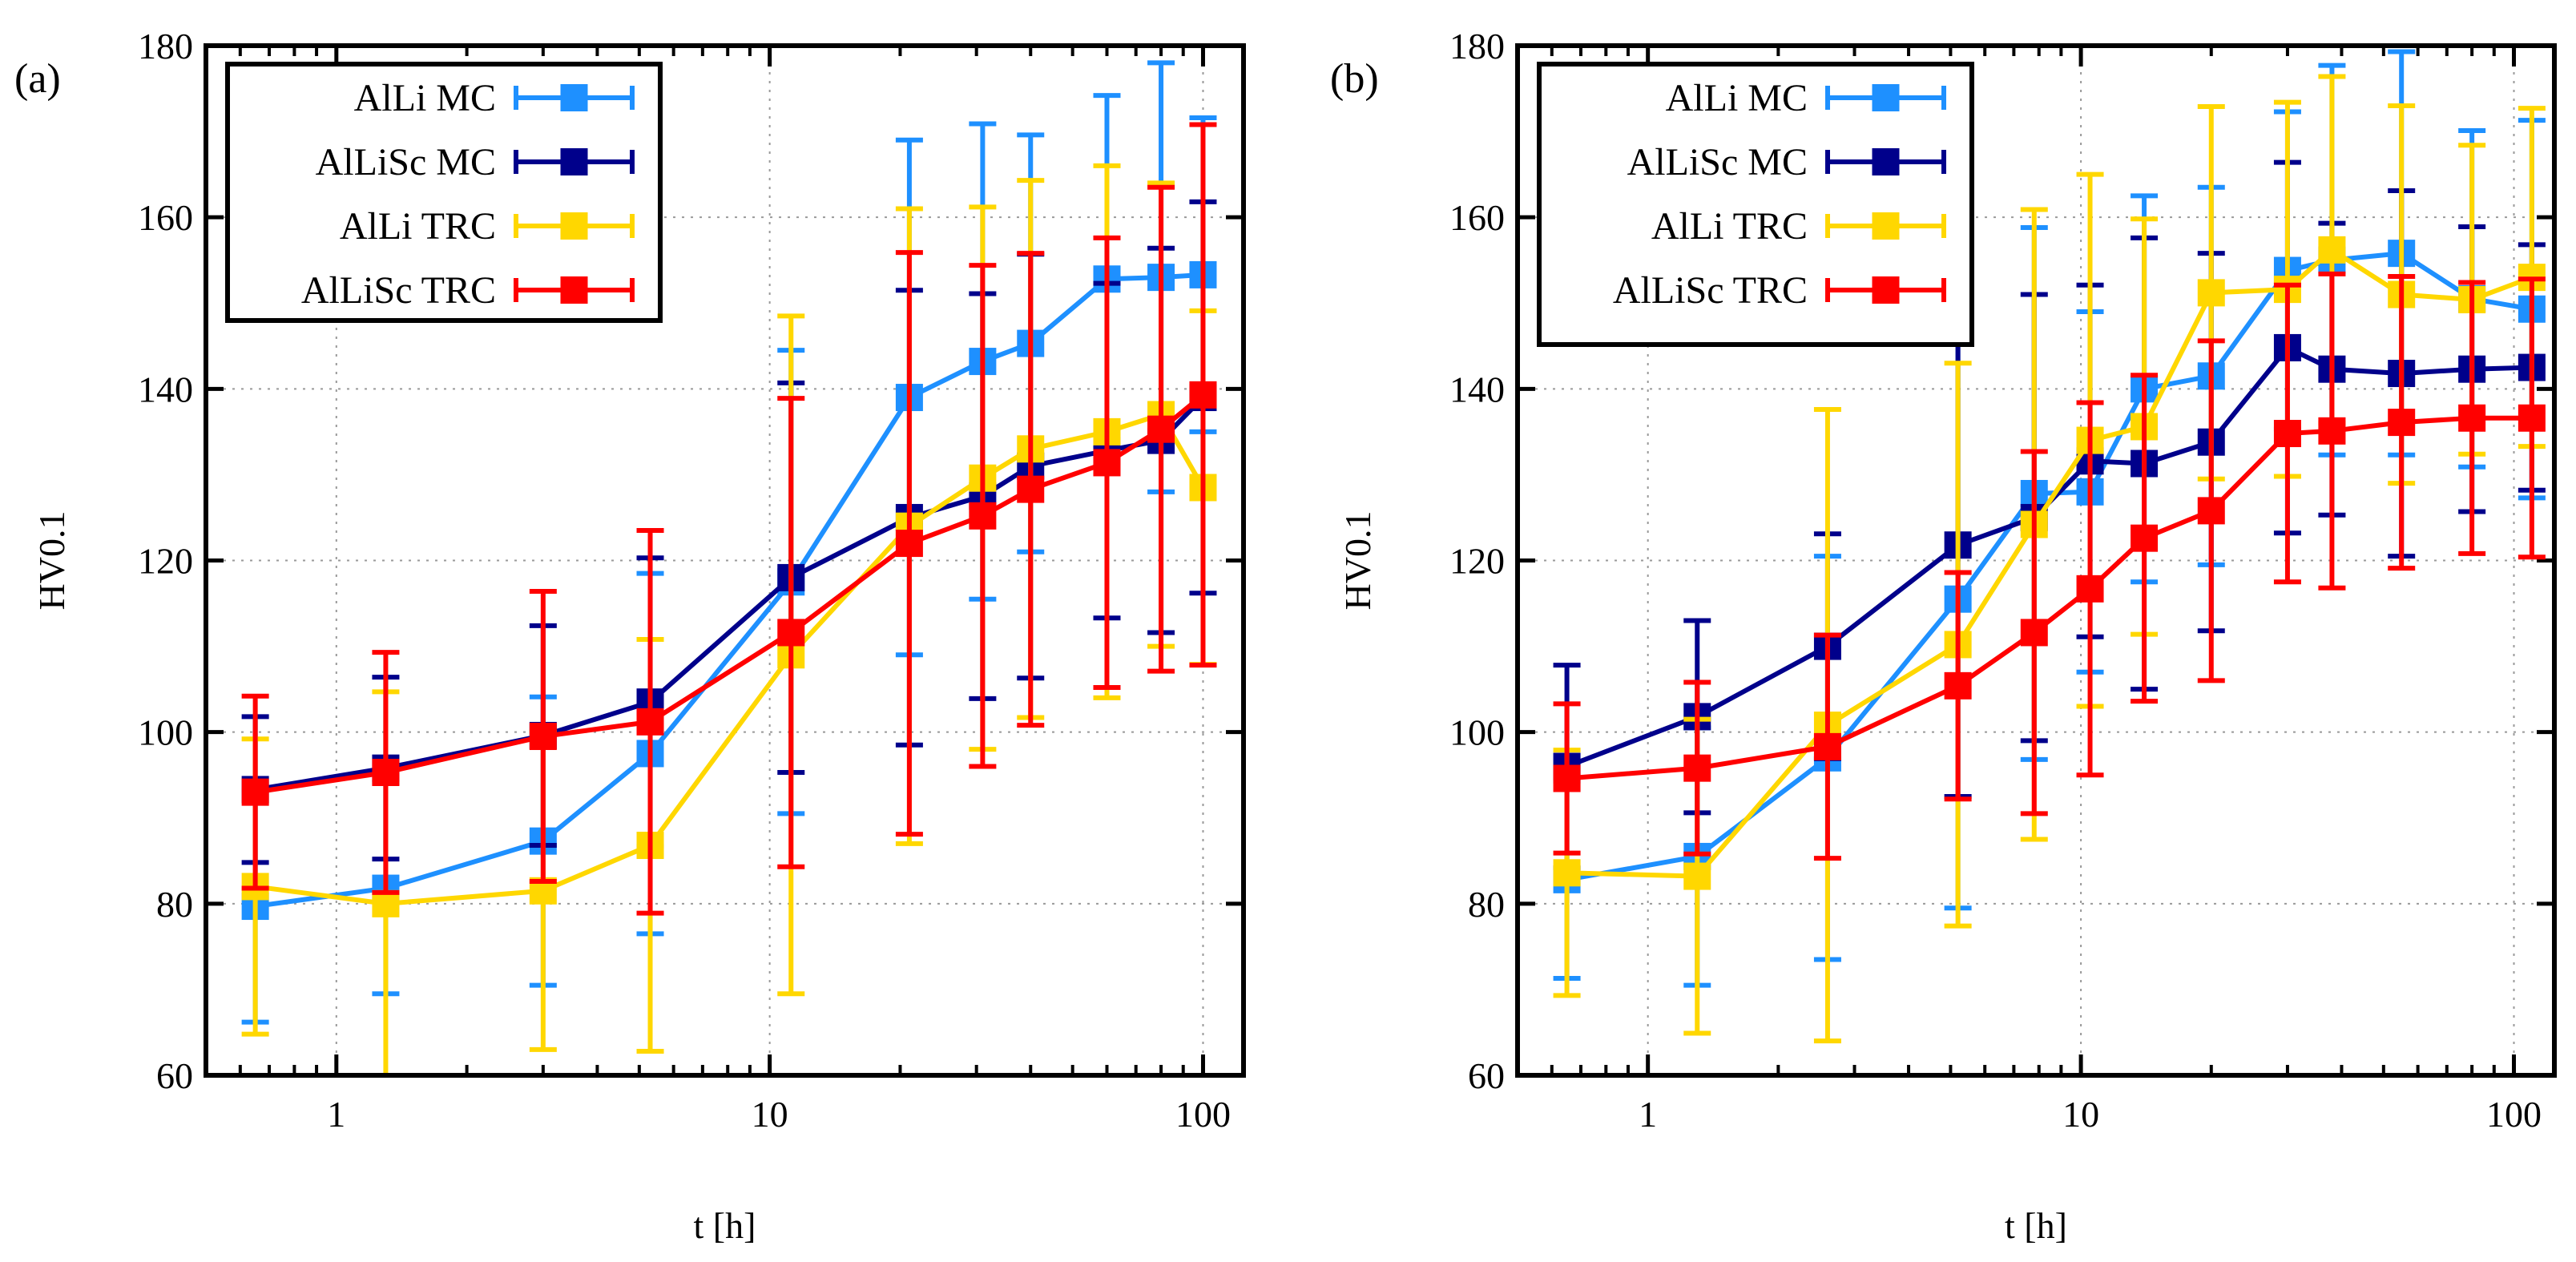 Image resolution: width=2576 pixels, height=1262 pixels. Describe the element at coordinates (1354, 79) in the screenshot. I see `panel-label: (b)` at that location.